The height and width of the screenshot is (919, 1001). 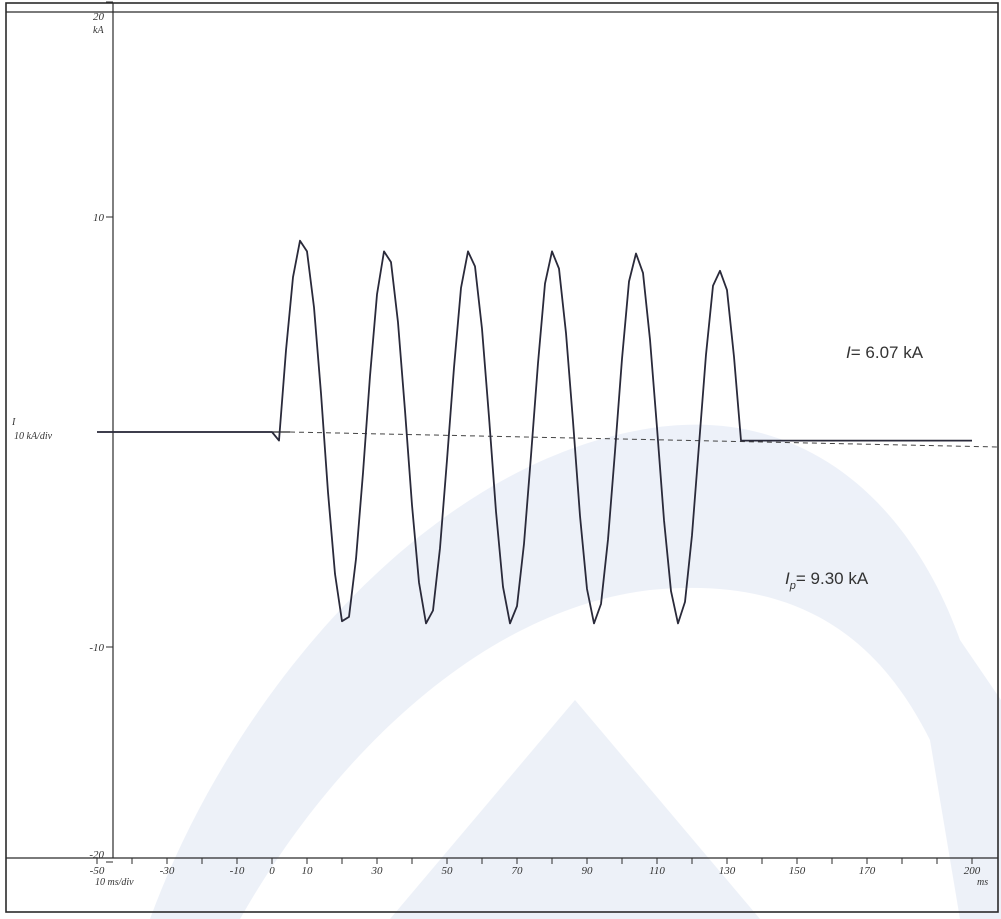 I want to click on x-tick-label: -50, so click(x=97, y=871).